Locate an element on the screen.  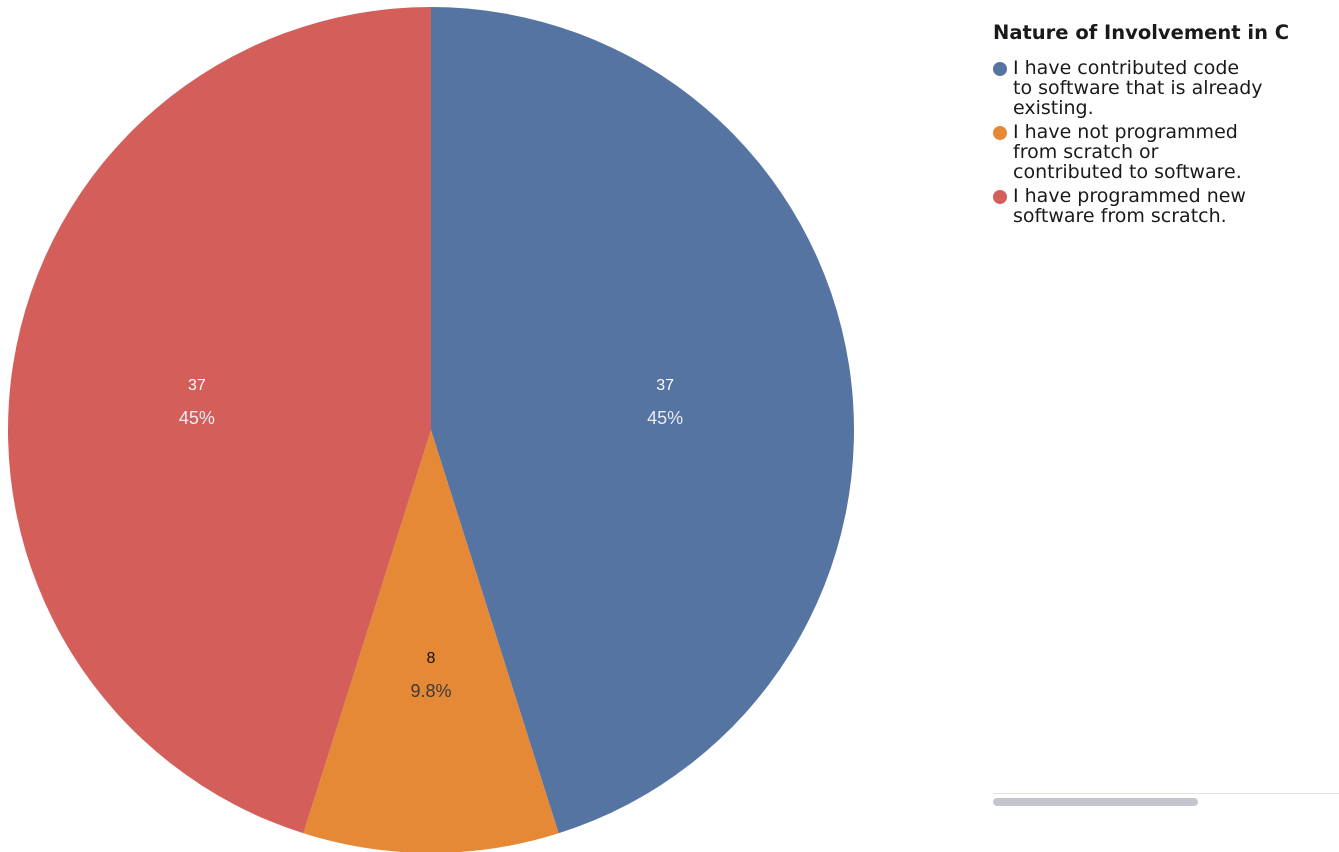
slice-percent-label: 9.8% is located at coordinates (430, 691).